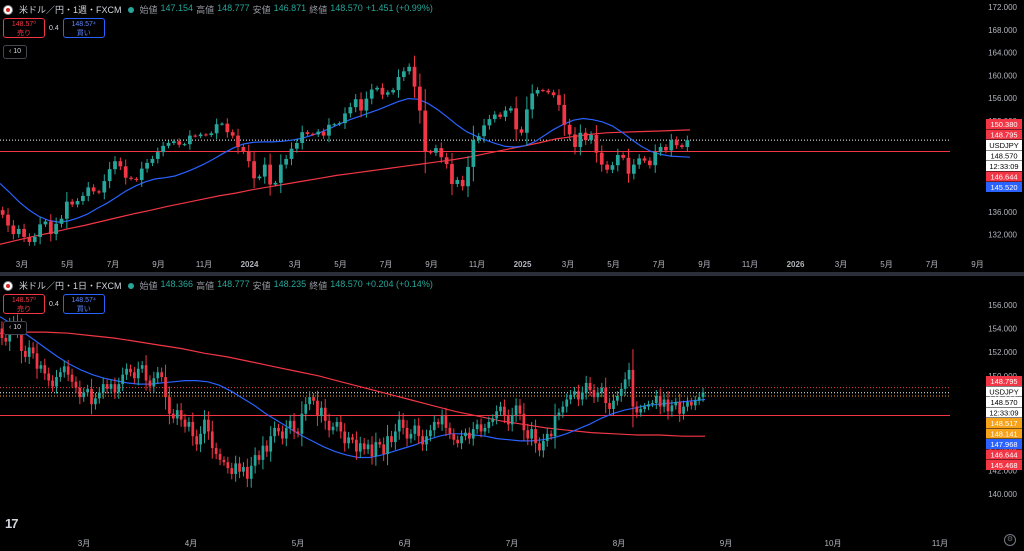 This screenshot has width=1024, height=551. Describe the element at coordinates (67, 264) in the screenshot. I see `time-axis-label: 5月` at that location.